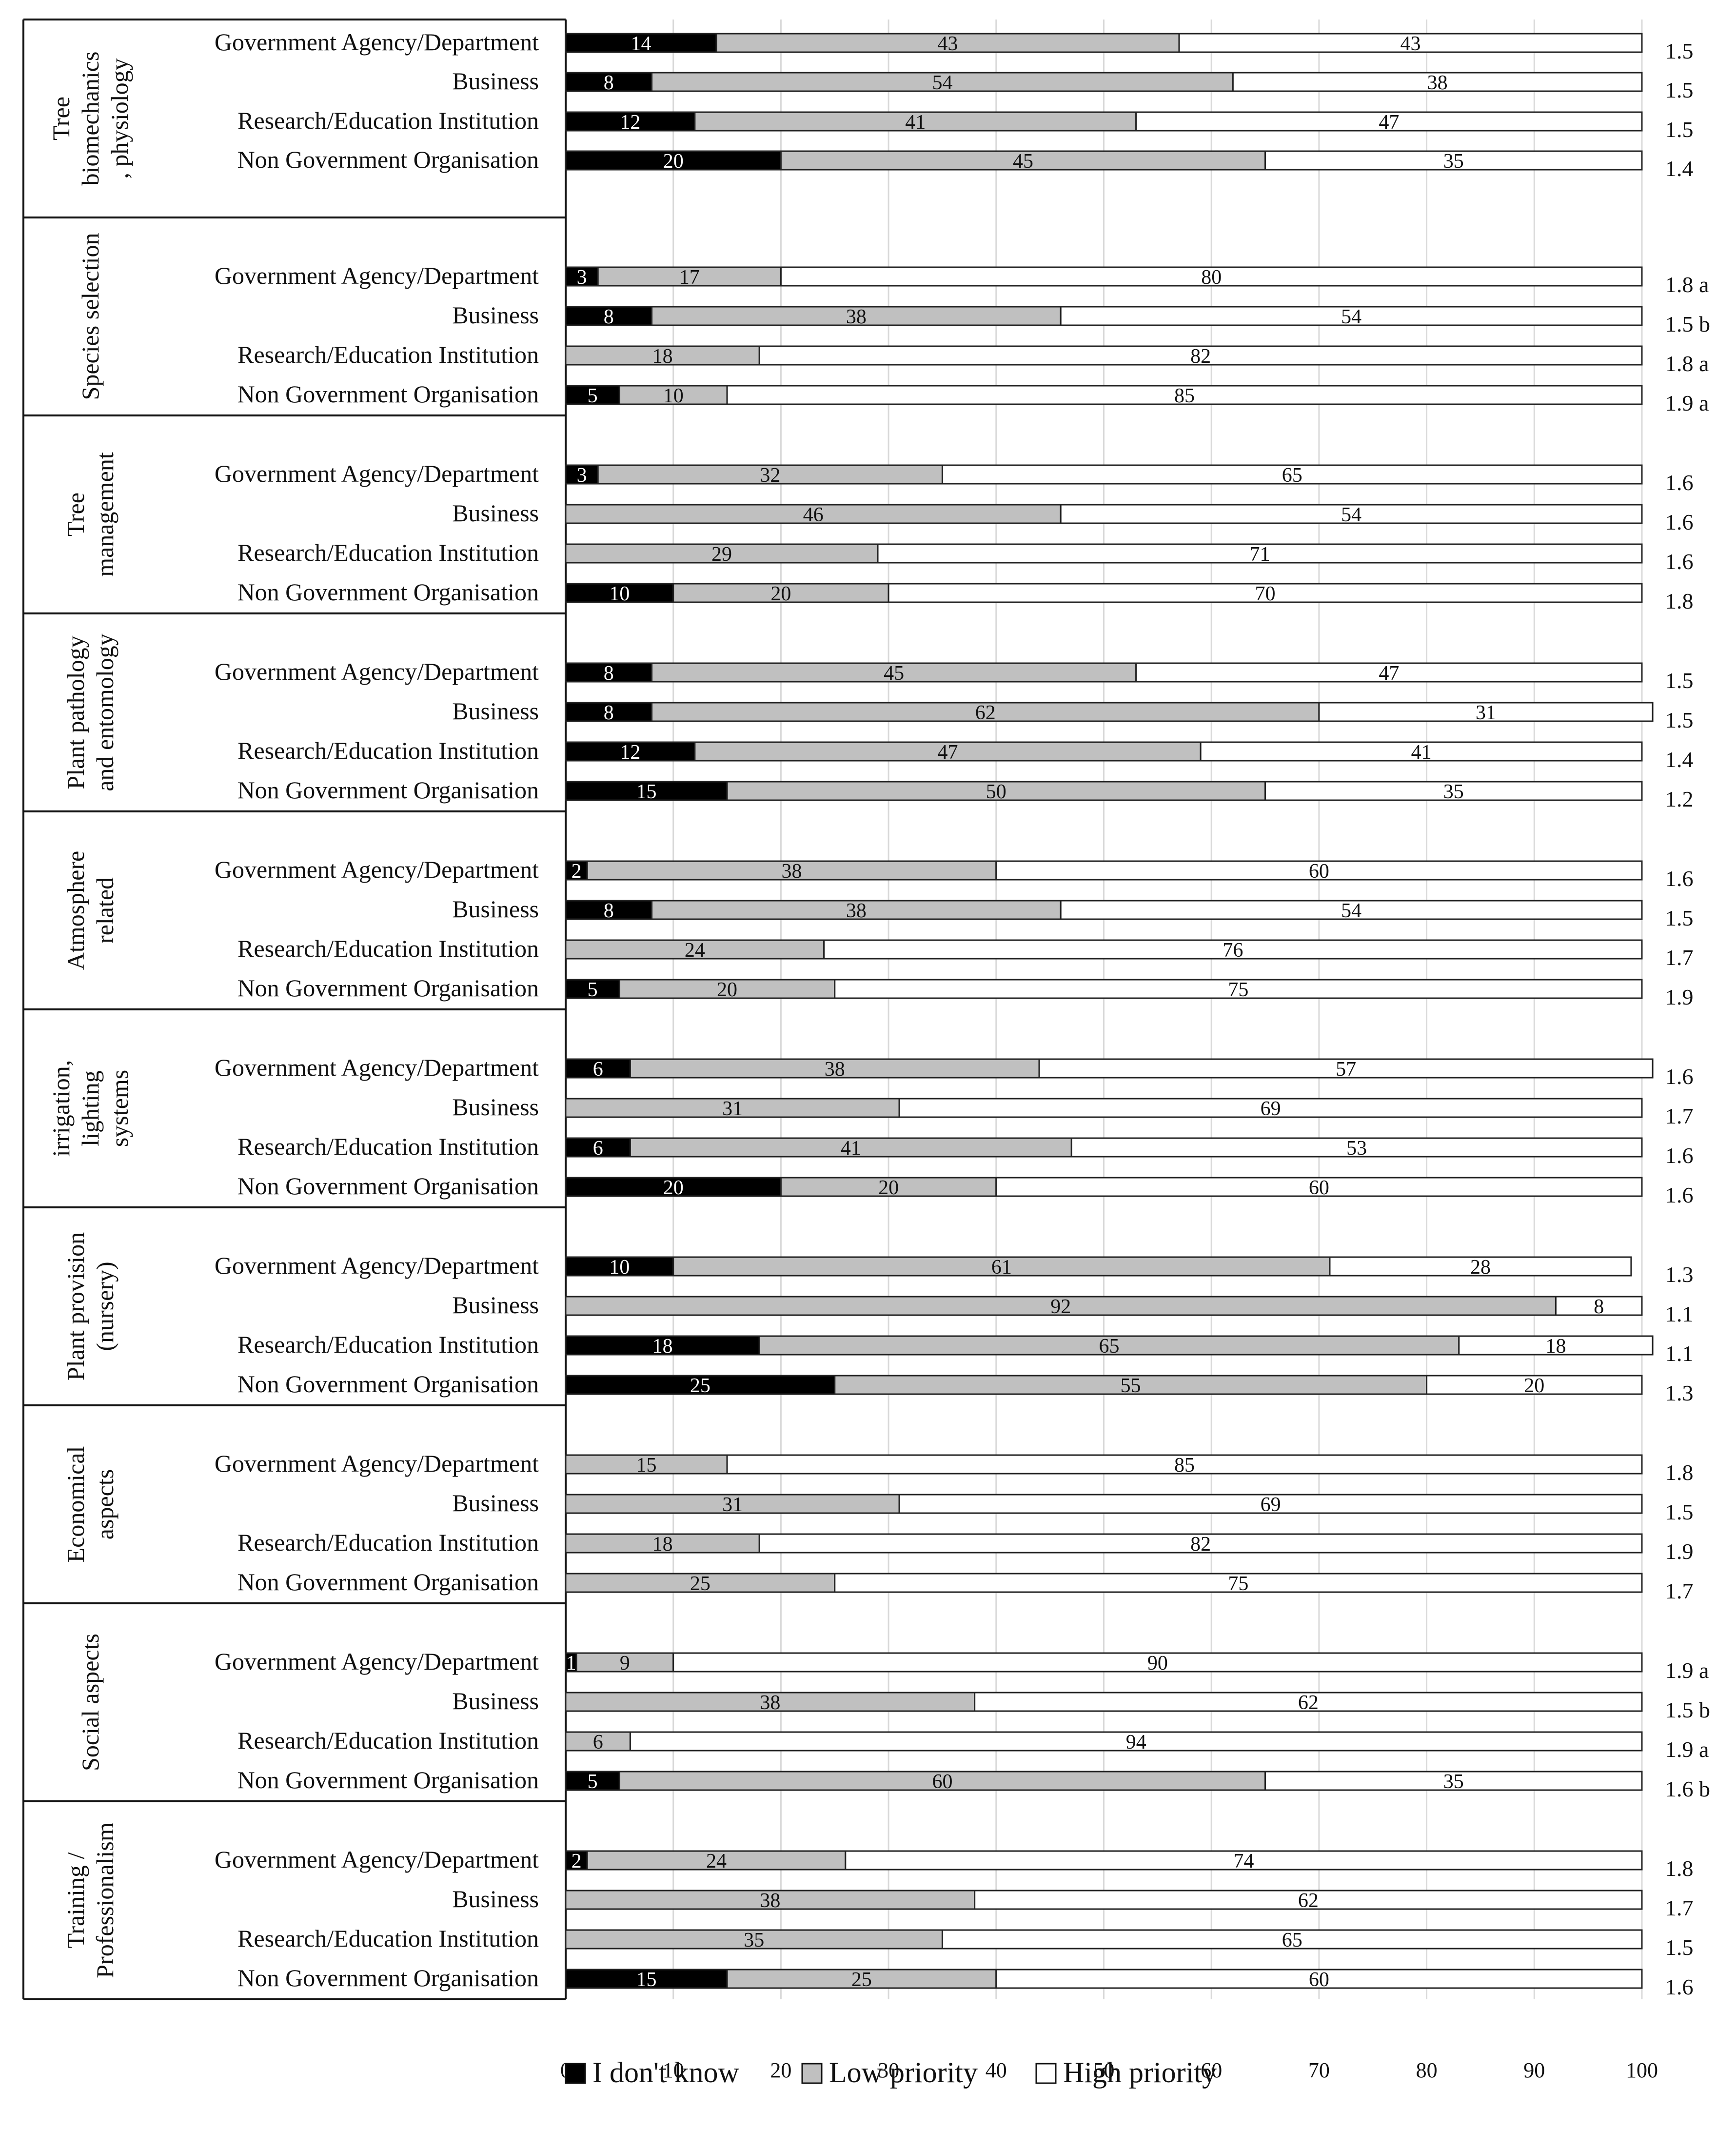 The width and height of the screenshot is (1736, 2129). Describe the element at coordinates (571, 1664) in the screenshot. I see `bar-value-label: 1` at that location.